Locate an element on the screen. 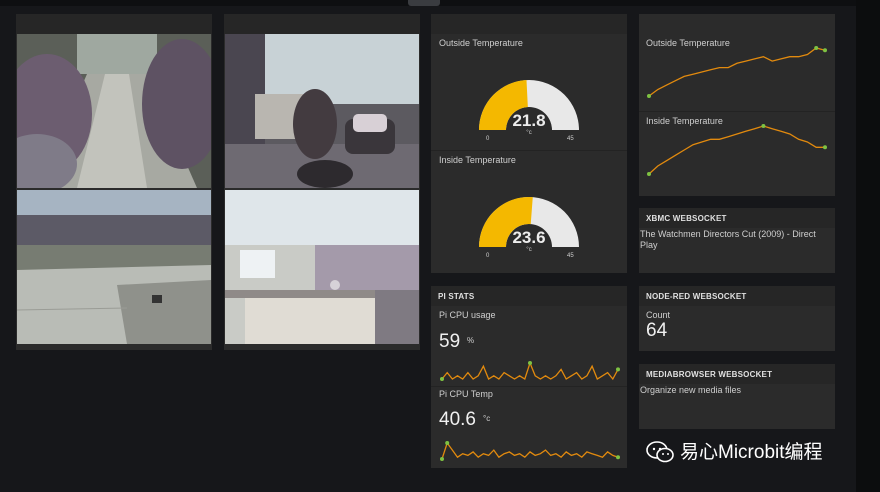 Image resolution: width=880 pixels, height=492 pixels. inside-gauge-unit: °c is located at coordinates (529, 250).